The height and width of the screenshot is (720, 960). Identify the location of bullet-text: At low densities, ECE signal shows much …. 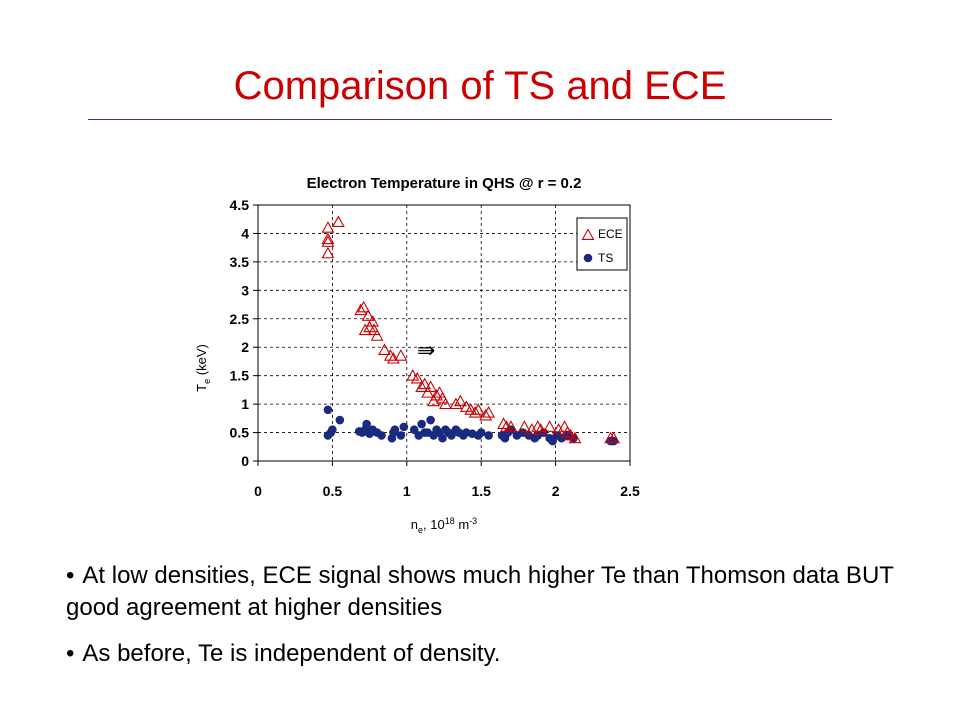
(480, 591).